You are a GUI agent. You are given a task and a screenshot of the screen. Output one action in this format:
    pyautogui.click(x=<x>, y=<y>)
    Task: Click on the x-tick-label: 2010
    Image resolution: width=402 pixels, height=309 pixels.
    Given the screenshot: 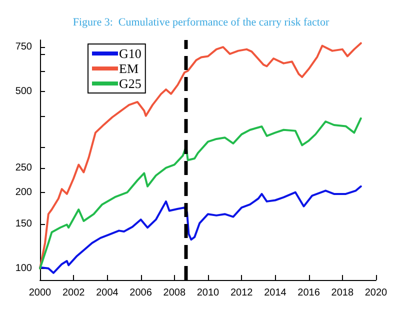 What is the action you would take?
    pyautogui.click(x=208, y=293)
    